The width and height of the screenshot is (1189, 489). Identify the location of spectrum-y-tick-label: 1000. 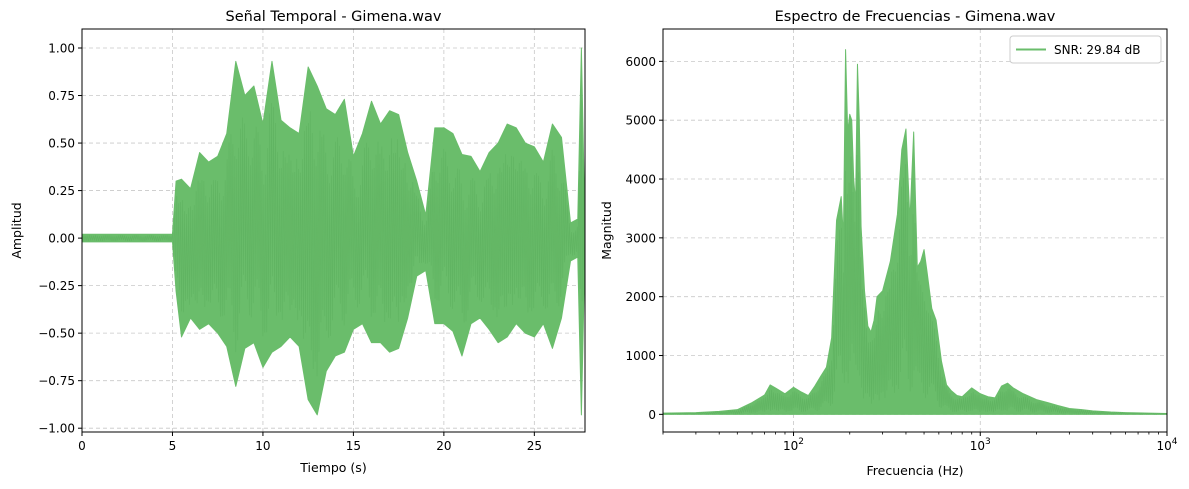
(640, 356).